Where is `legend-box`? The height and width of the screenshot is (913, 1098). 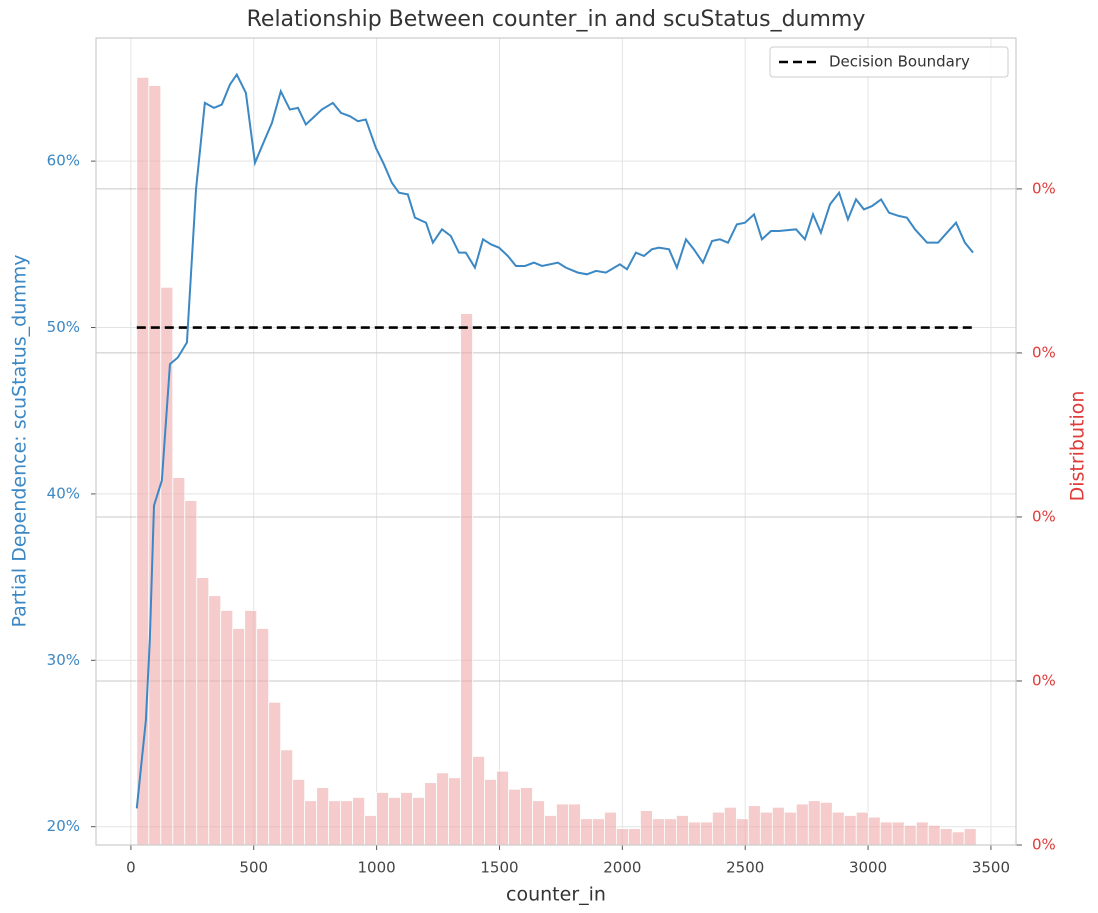 legend-box is located at coordinates (889, 62).